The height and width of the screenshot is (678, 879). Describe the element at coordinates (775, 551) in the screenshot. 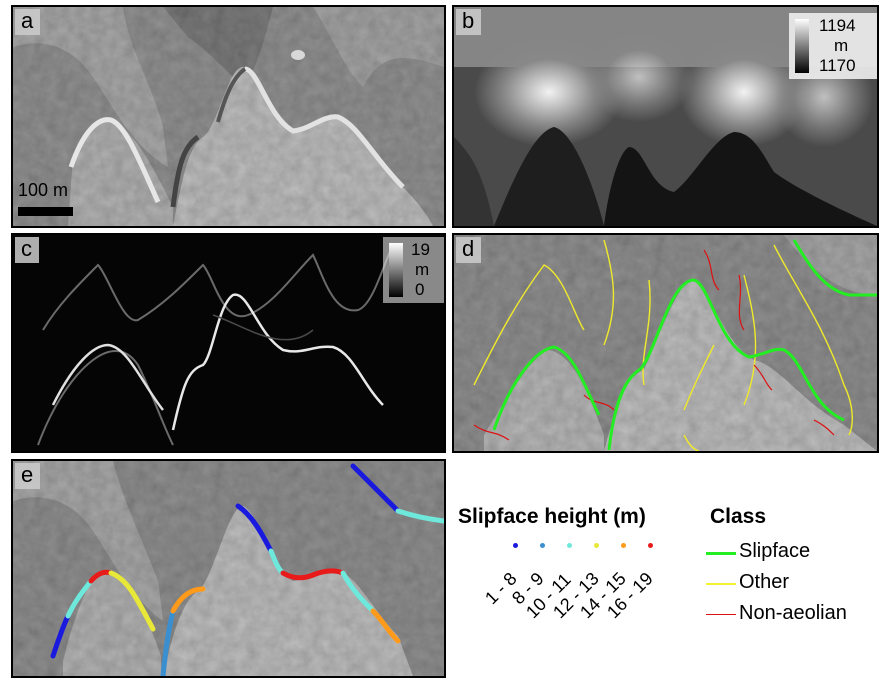

I see `class-label-slipface: Slipface` at that location.